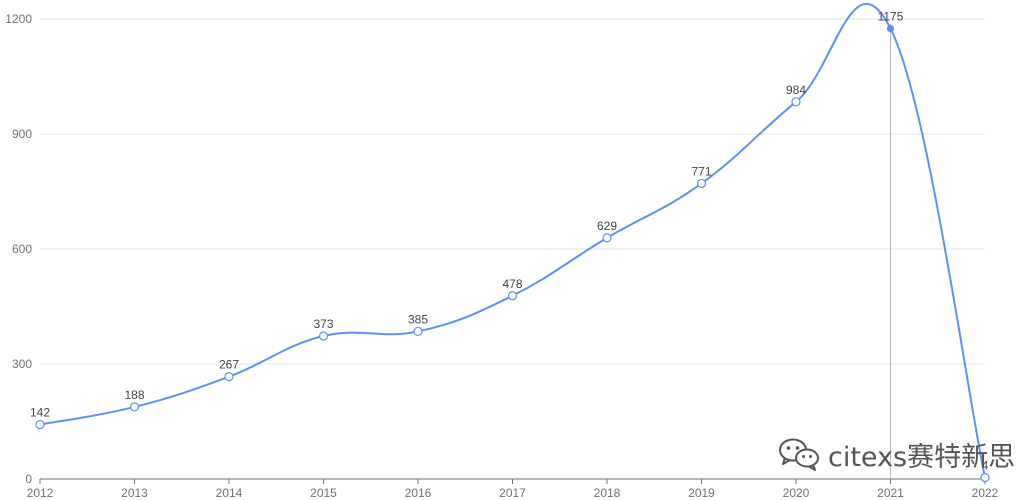 The width and height of the screenshot is (1024, 500). Describe the element at coordinates (134, 395) in the screenshot. I see `data-label: 188` at that location.